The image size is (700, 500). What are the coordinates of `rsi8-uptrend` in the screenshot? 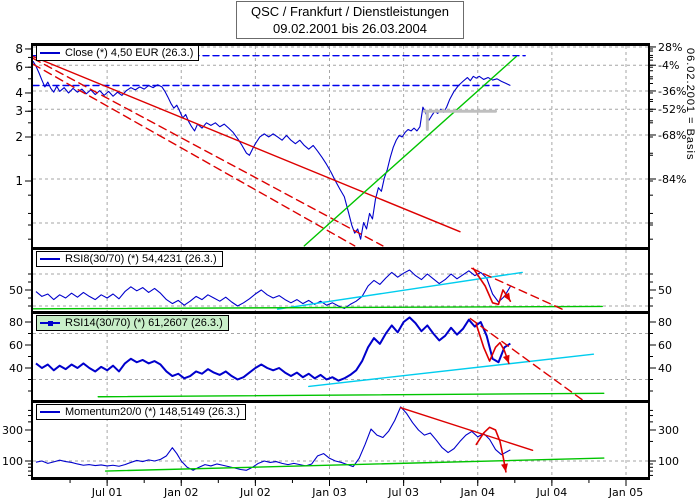 It's located at (399, 290).